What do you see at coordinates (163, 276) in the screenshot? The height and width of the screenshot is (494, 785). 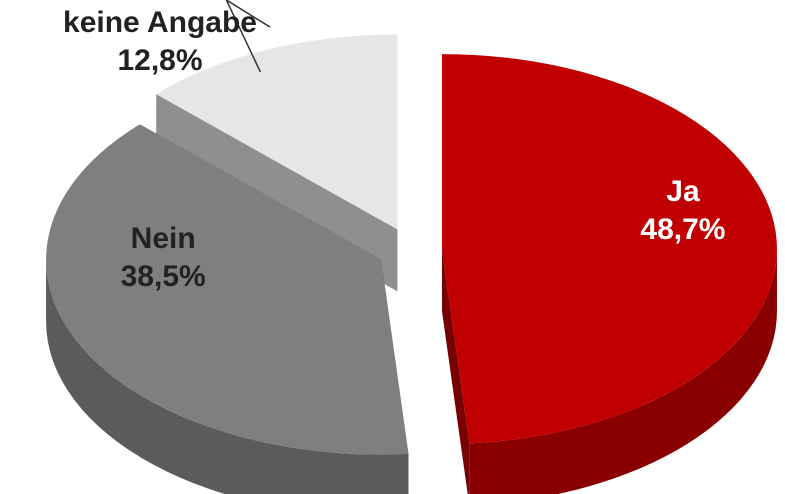 I see `value-label: 38,5%` at bounding box center [163, 276].